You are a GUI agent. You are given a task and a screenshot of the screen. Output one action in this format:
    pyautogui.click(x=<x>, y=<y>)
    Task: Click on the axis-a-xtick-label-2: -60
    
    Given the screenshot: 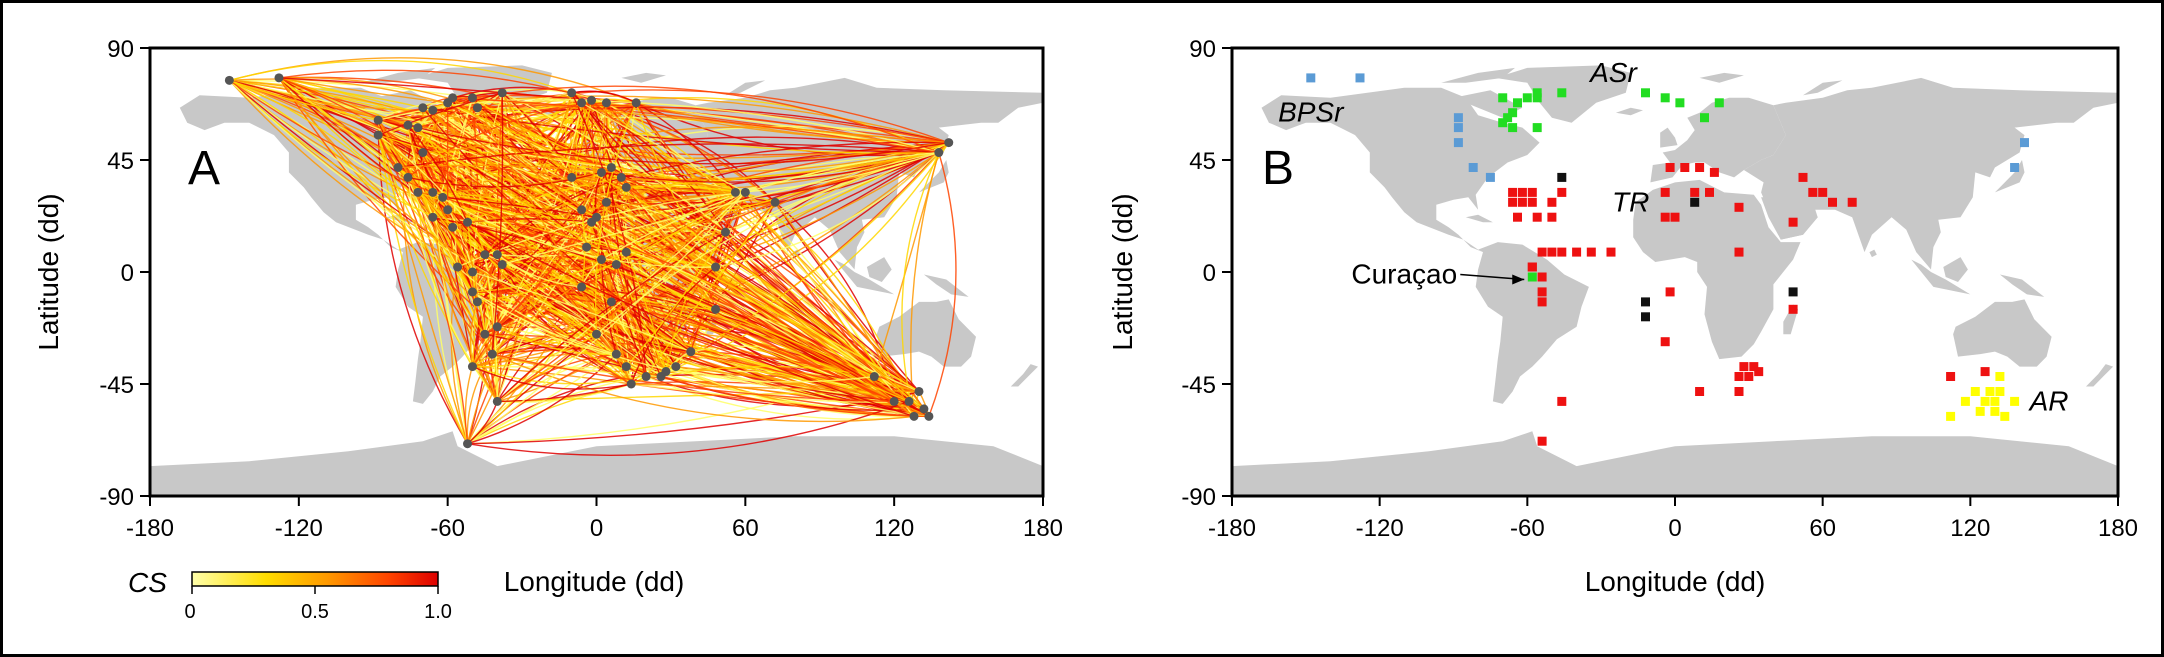 What is the action you would take?
    pyautogui.click(x=447, y=528)
    